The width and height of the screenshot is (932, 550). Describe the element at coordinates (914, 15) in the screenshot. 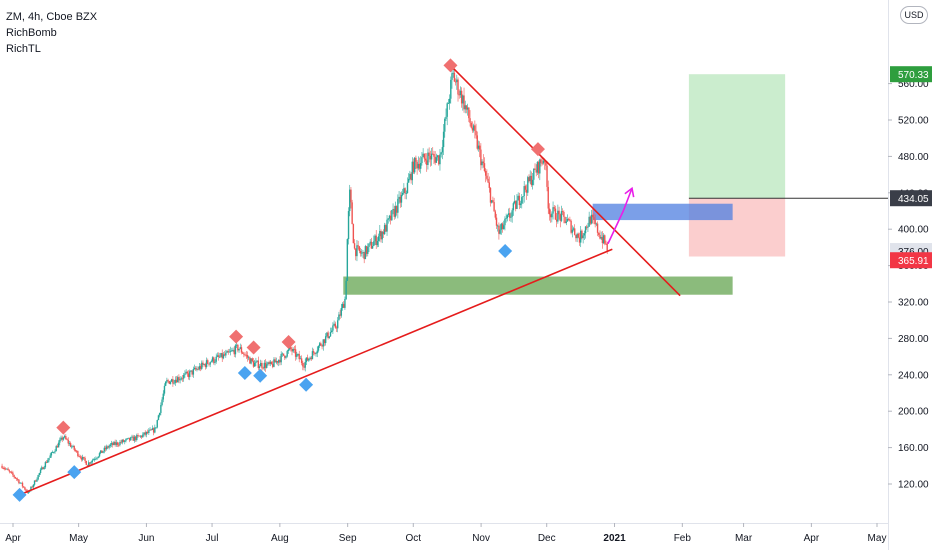

I see `currency-button: USD` at that location.